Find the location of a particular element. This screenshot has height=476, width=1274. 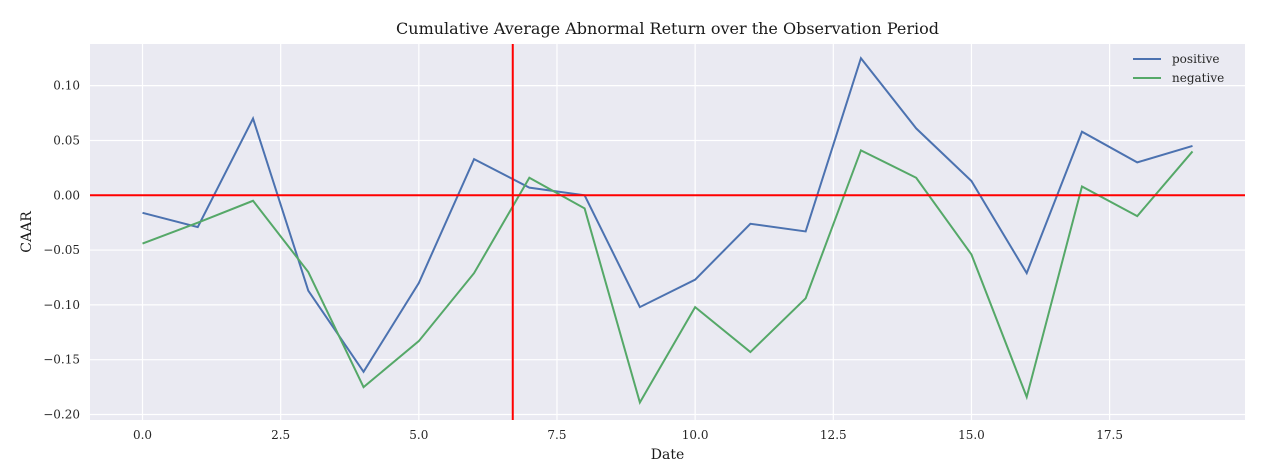

y-tick-label: 0.00 is located at coordinates (66, 195).